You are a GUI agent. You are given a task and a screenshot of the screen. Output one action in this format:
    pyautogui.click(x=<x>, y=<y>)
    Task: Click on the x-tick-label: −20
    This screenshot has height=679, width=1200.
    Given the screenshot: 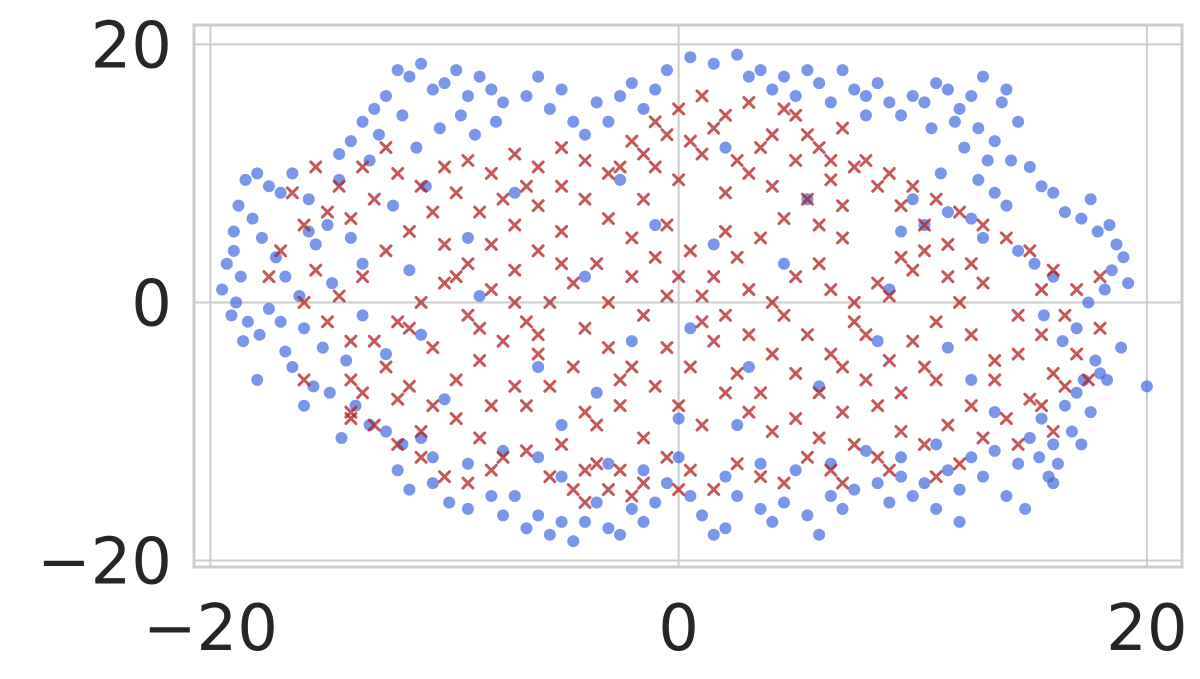 What is the action you would take?
    pyautogui.click(x=210, y=629)
    